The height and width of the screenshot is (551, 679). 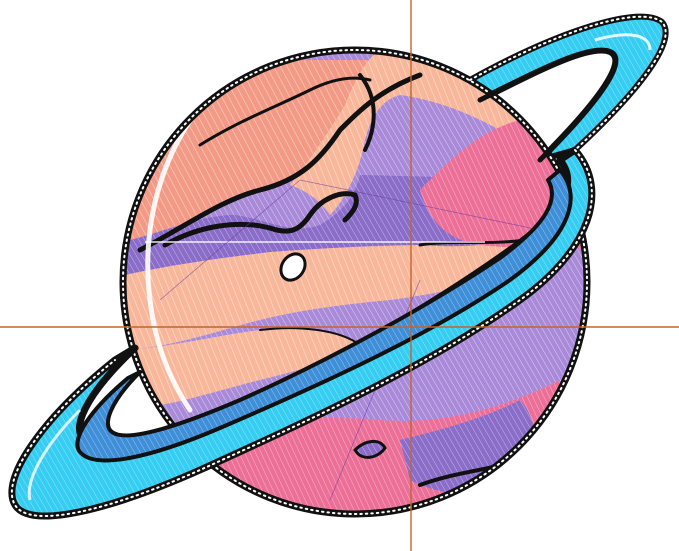 I want to click on band-peach-middle, so click(x=322, y=295).